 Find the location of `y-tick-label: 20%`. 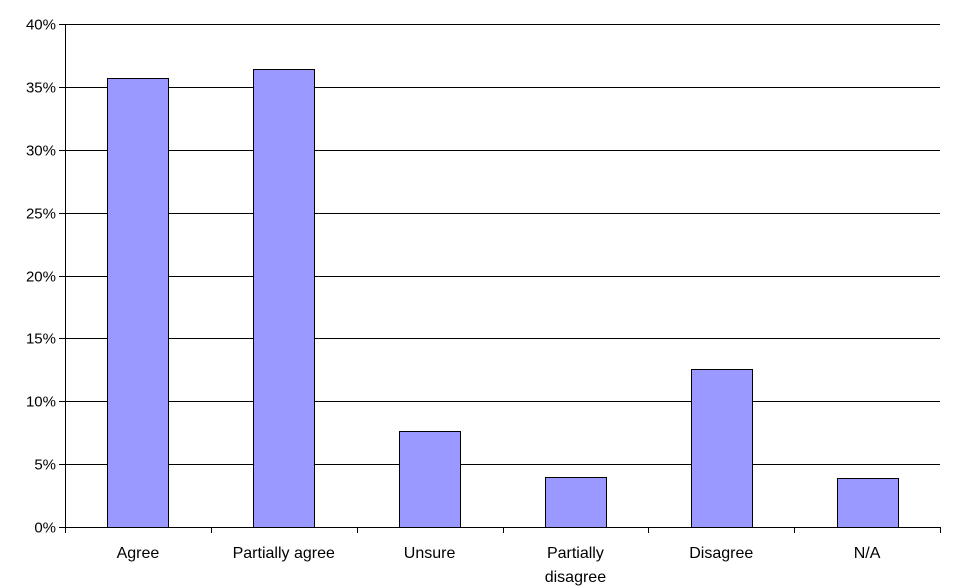

y-tick-label: 20% is located at coordinates (41, 277).